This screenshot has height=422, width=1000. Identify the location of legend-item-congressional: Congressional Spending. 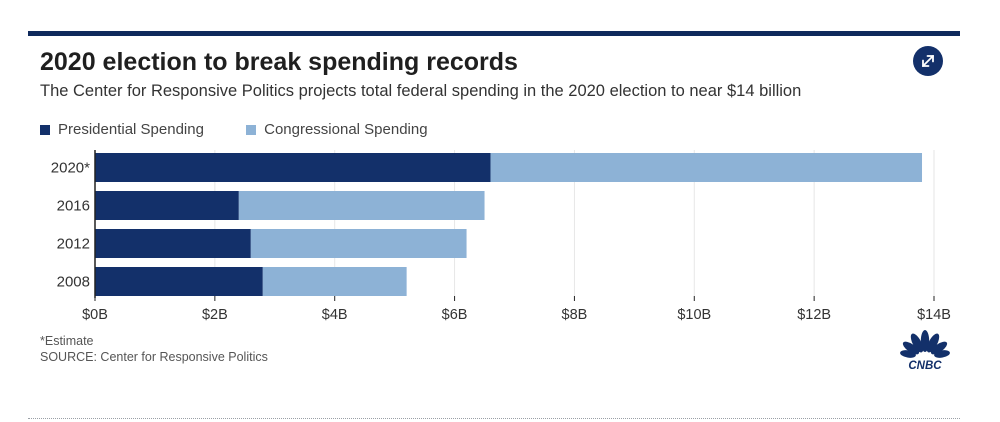
(337, 129).